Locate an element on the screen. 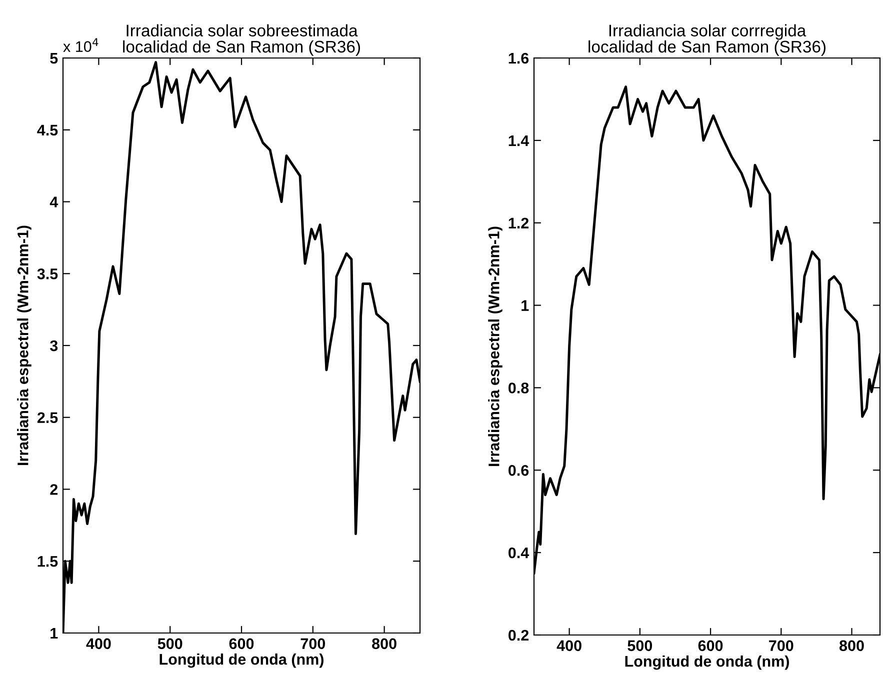 The image size is (883, 679). y-tick-label: 2.5 is located at coordinates (47, 418).